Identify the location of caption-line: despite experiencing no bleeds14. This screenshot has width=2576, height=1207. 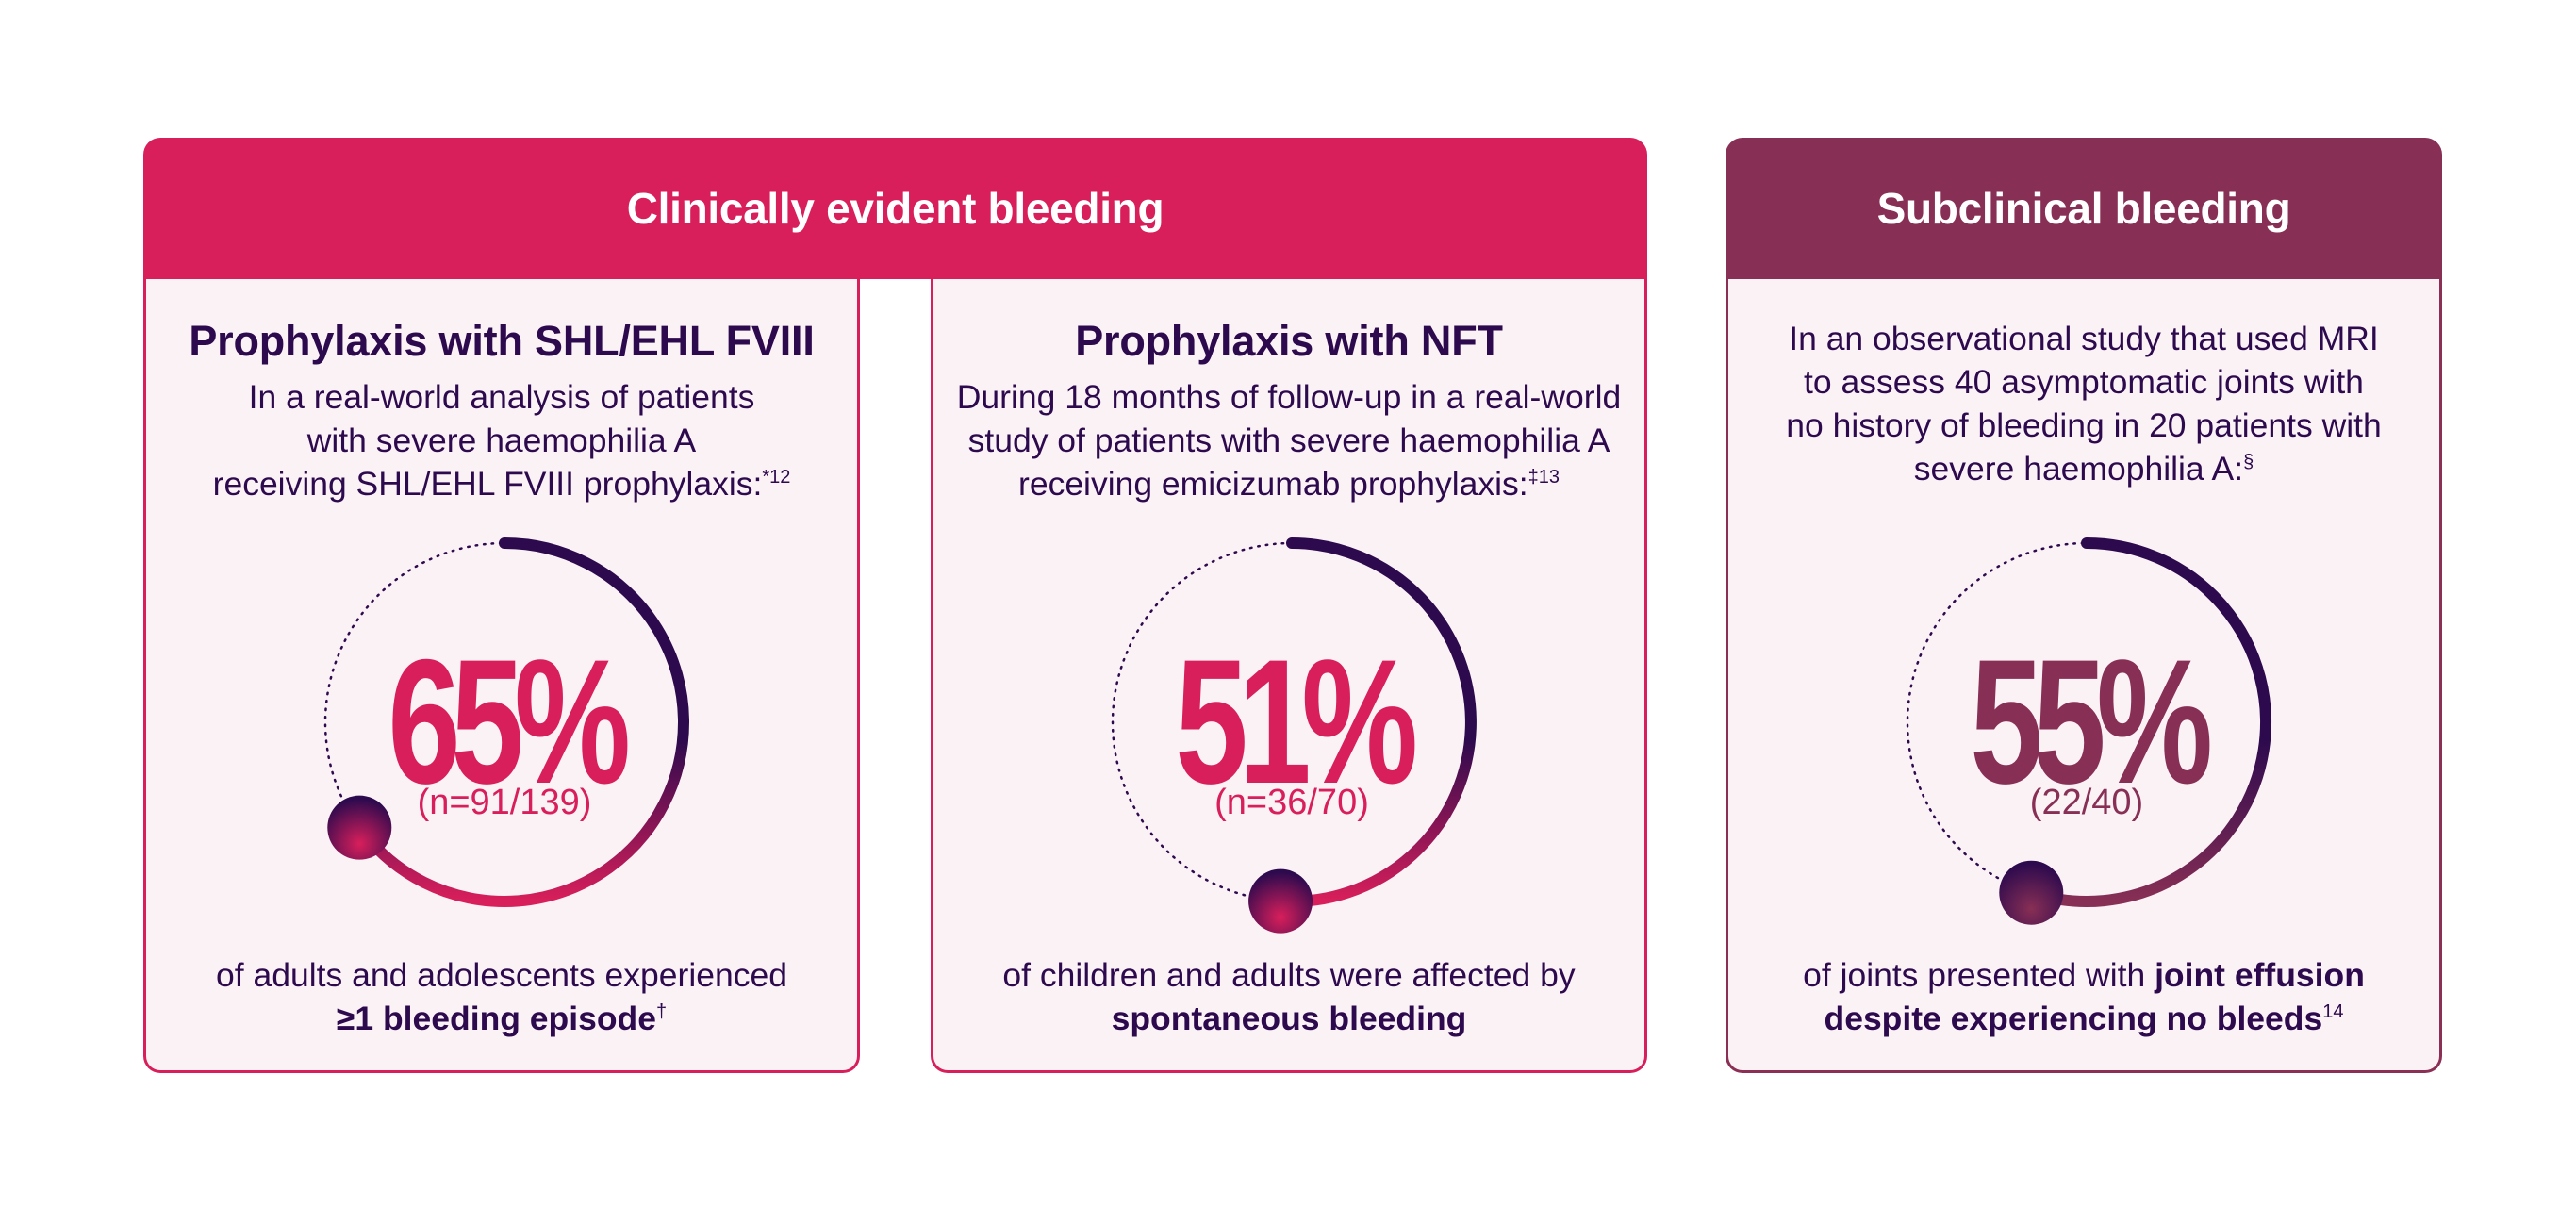
(2083, 1018).